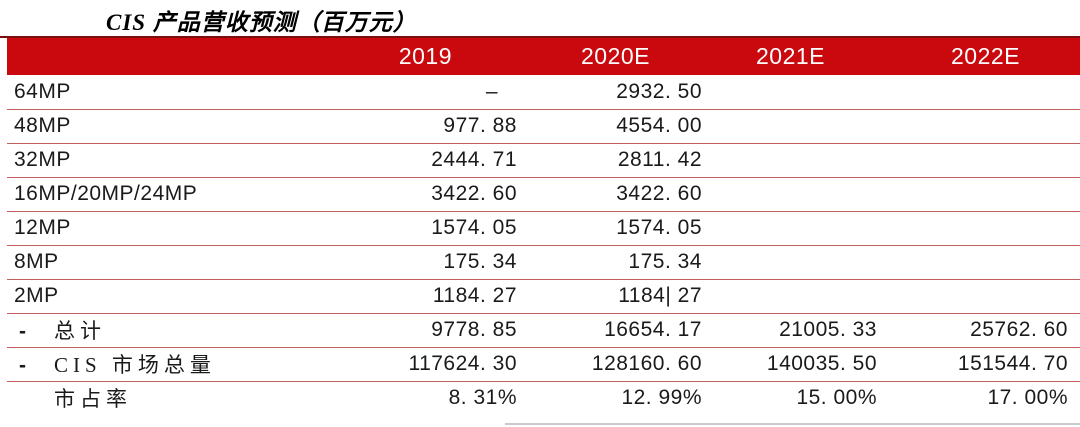 Image resolution: width=1080 pixels, height=427 pixels. Describe the element at coordinates (42, 227) in the screenshot. I see `row-label-text: 12MP` at that location.